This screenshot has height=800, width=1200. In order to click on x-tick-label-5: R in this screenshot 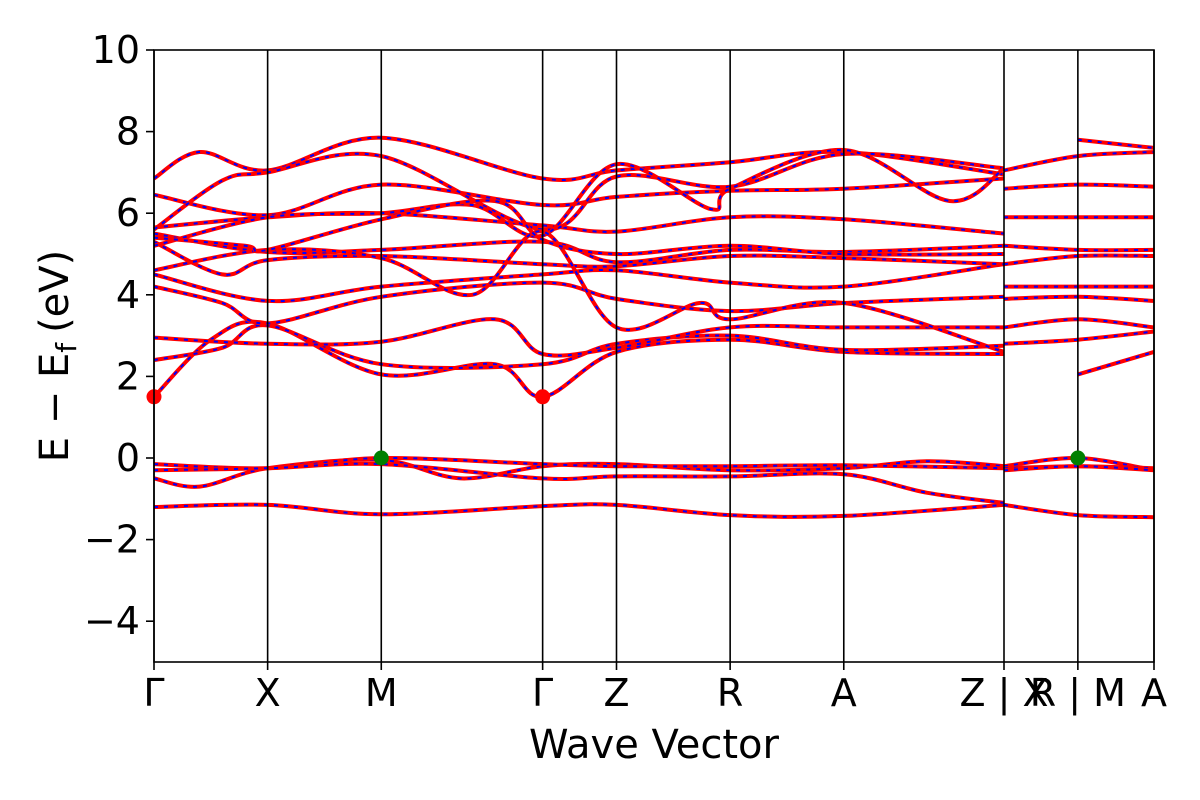, I will do `click(730, 693)`.